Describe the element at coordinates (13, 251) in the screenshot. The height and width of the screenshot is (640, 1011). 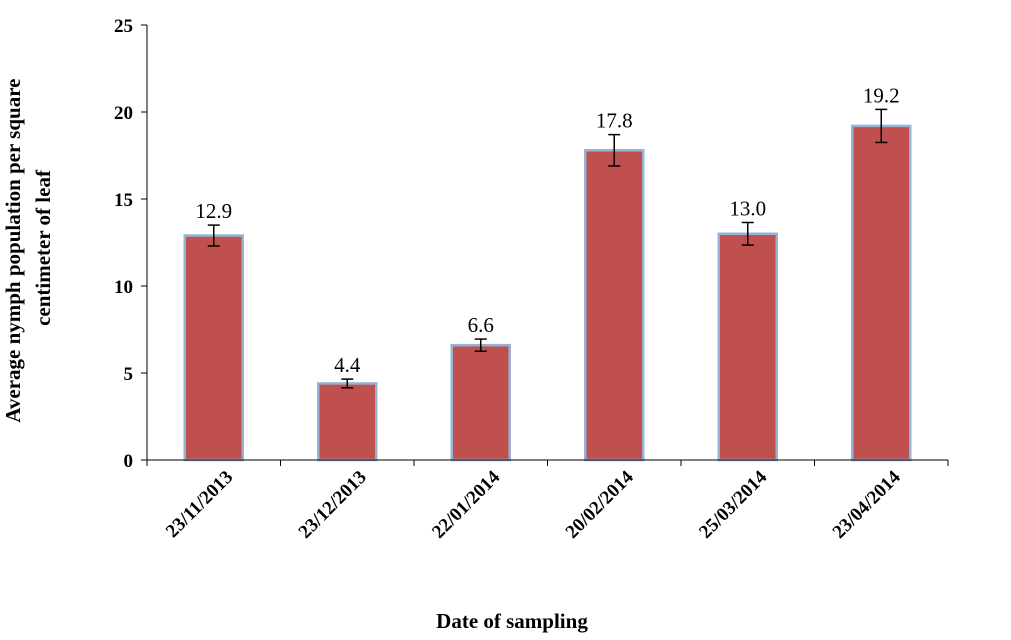
I see `y-axis-label-line-1: Average nymph population per square` at that location.